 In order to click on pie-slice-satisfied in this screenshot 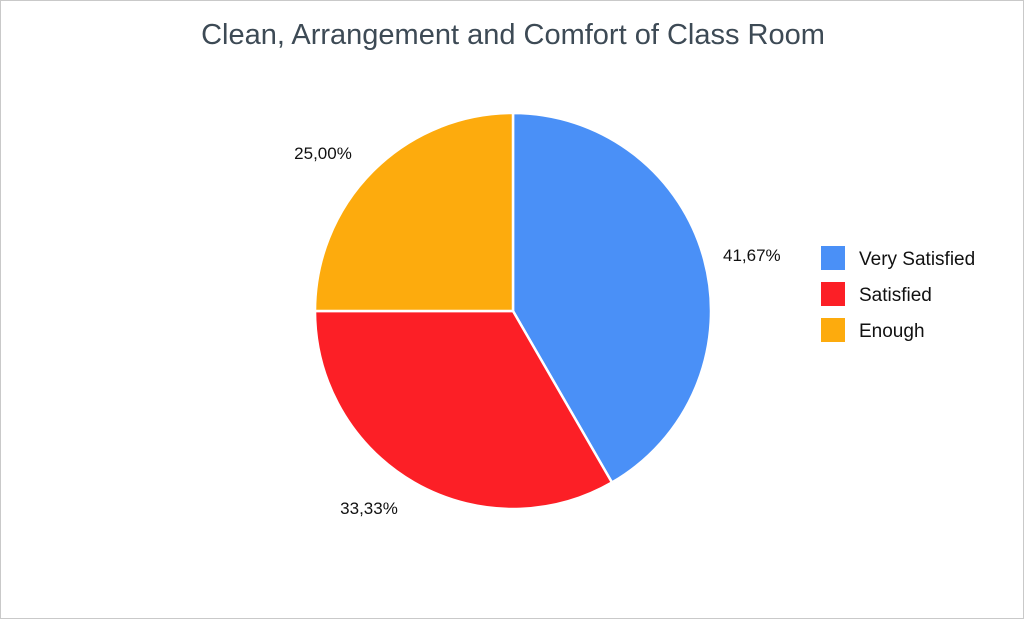, I will do `click(463, 410)`.